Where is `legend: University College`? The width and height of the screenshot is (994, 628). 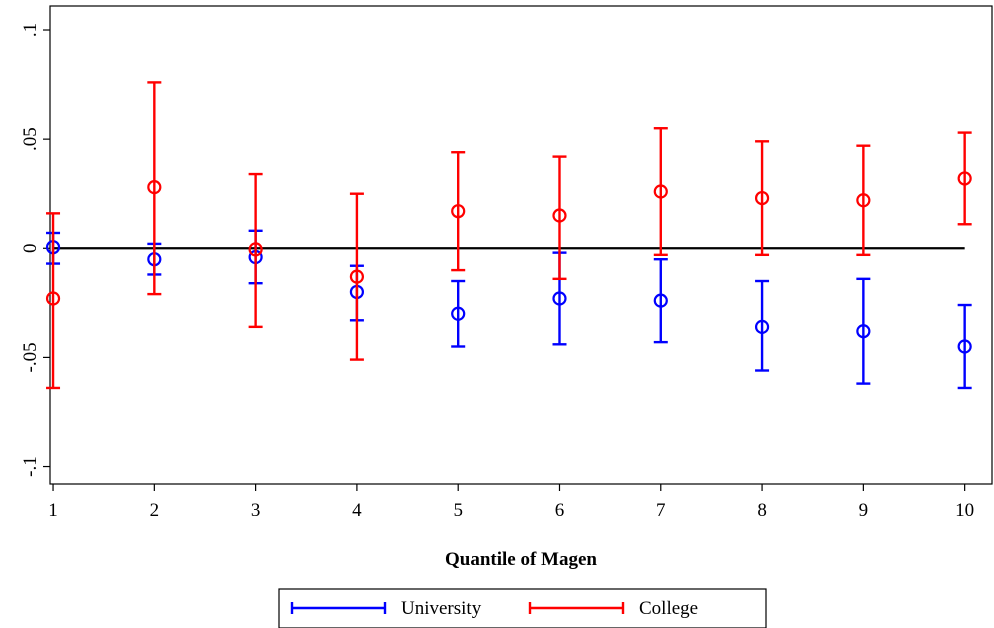 legend: University College is located at coordinates (522, 608).